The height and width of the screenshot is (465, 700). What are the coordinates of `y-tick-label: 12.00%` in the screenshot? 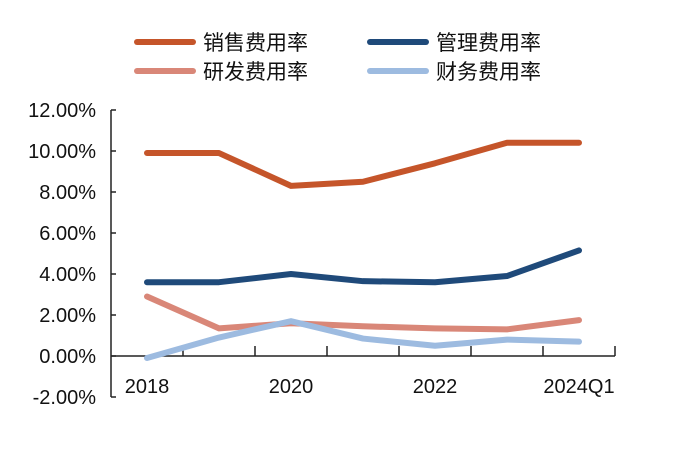 It's located at (62, 111).